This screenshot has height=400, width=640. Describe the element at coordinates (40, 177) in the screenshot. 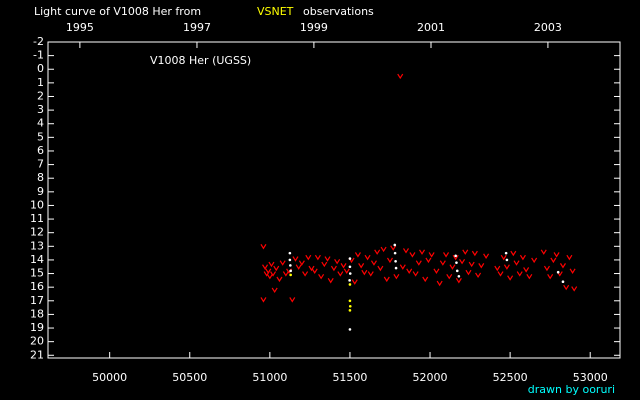

I see `y-tick-label: 8` at that location.